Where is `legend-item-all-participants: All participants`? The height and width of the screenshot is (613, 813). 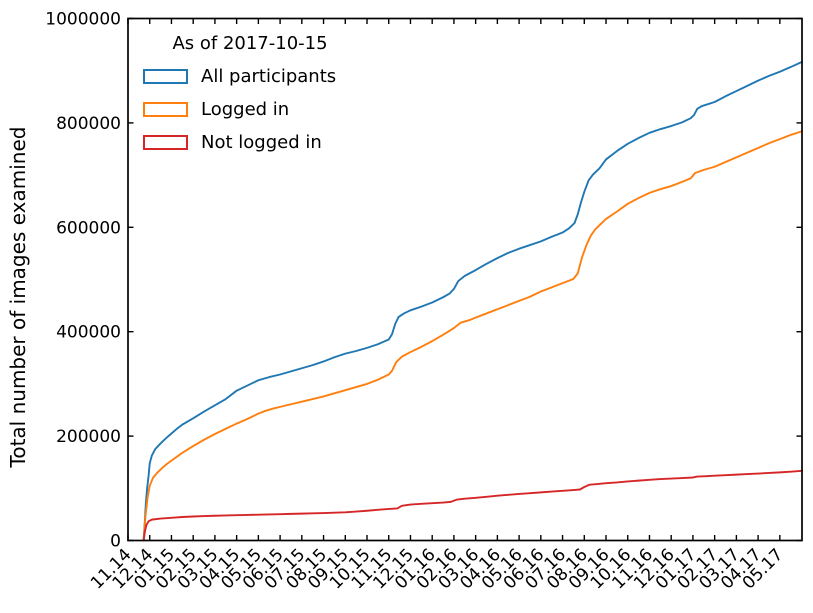 legend-item-all-participants: All participants is located at coordinates (250, 76).